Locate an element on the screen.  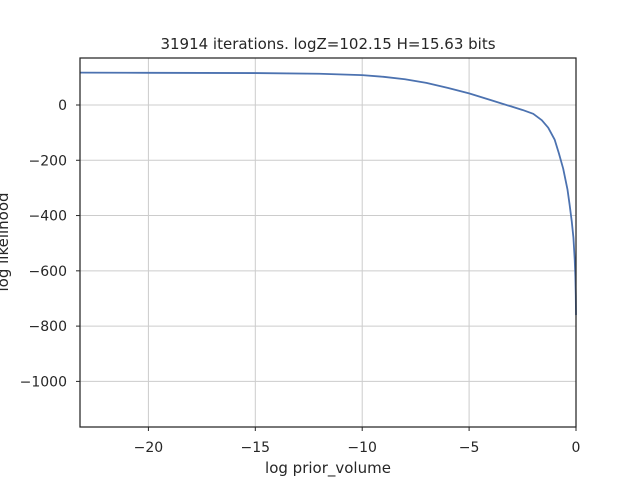
x-tick-label: −10 is located at coordinates (362, 448).